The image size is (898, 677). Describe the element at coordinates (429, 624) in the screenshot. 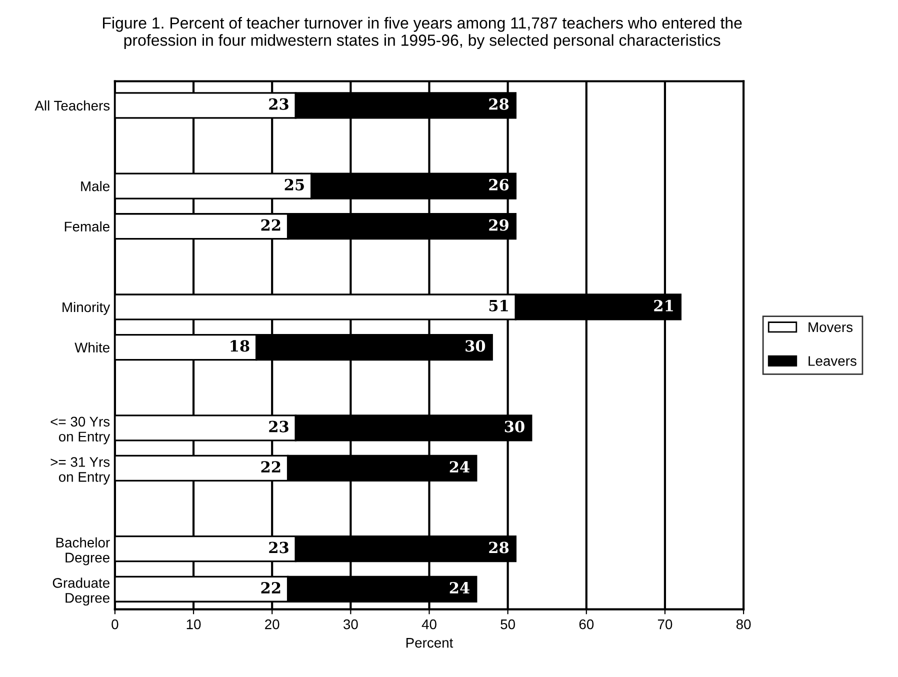

I see `x-tick-label: 40` at that location.